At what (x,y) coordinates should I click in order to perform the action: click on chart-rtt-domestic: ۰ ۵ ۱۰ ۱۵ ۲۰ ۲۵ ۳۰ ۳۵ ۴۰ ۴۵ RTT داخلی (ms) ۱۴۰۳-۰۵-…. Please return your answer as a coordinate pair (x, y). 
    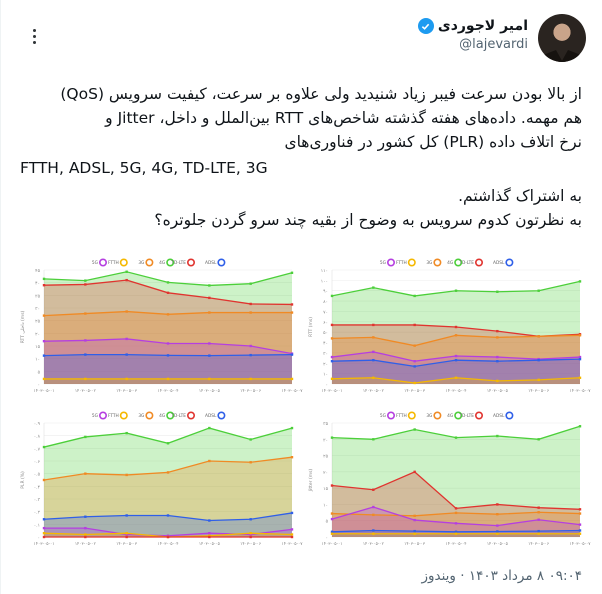
    Looking at the image, I should click on (160, 330).